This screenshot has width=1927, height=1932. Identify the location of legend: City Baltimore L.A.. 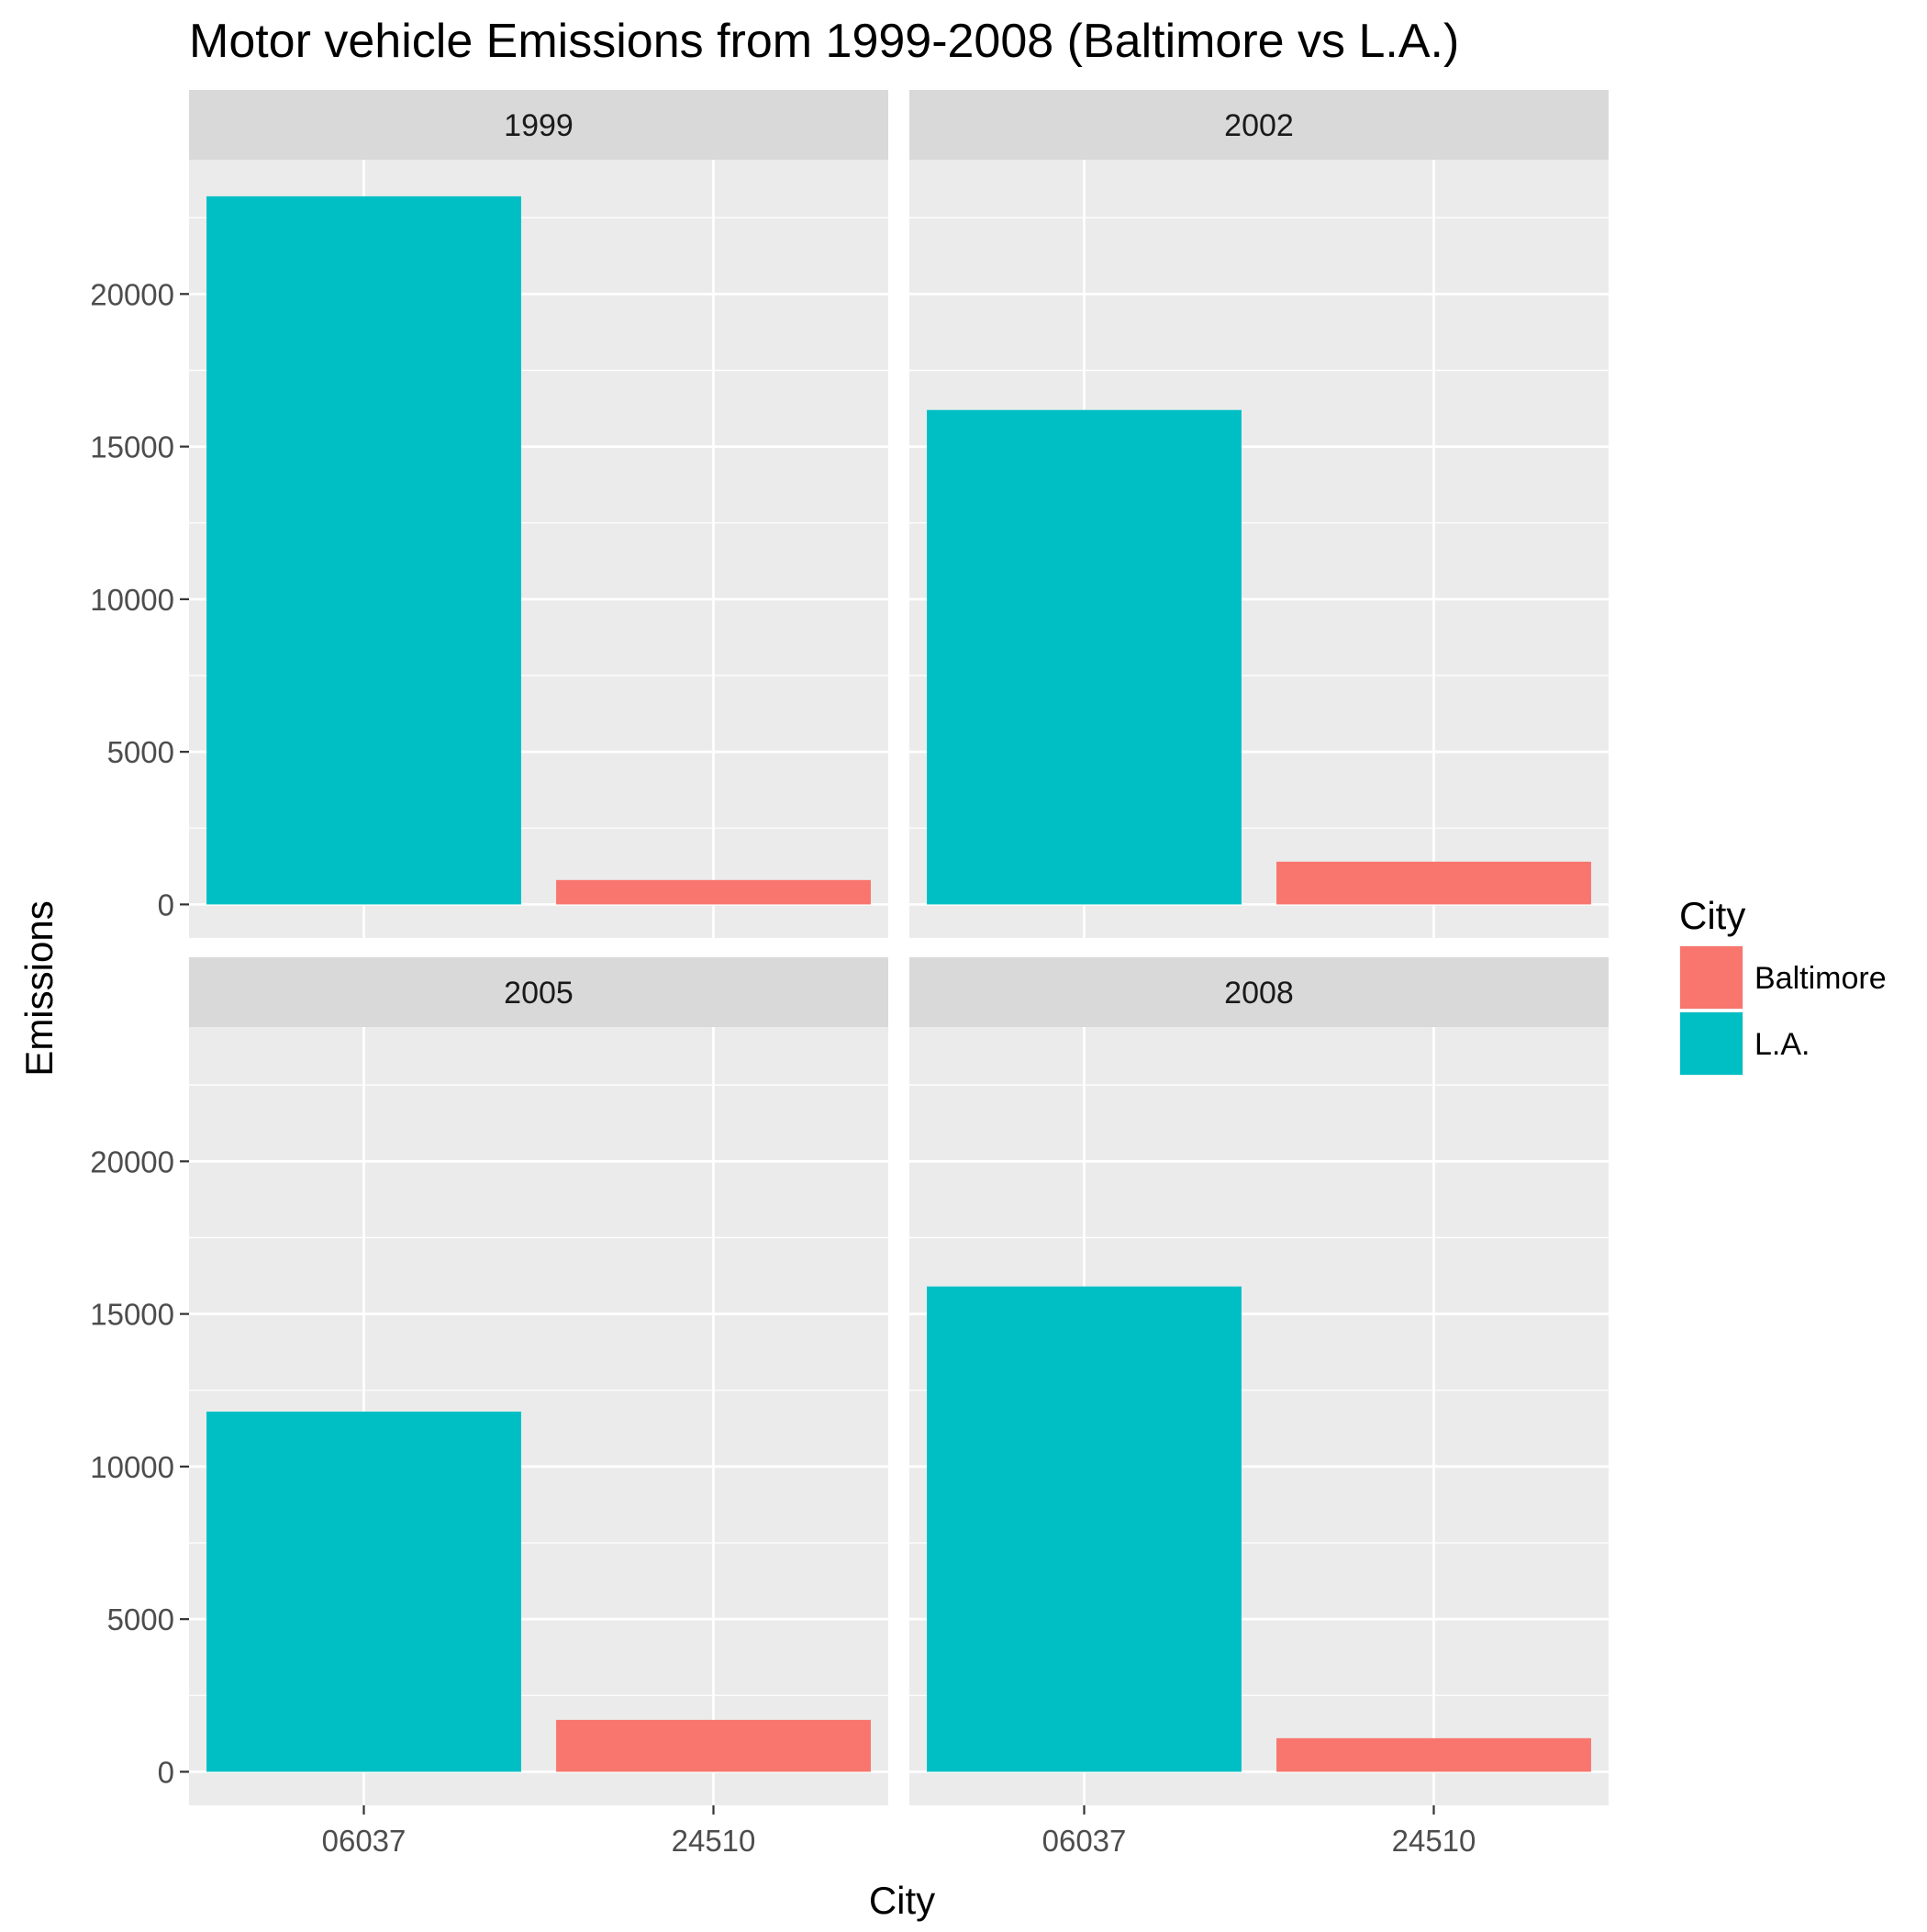
(1783, 985).